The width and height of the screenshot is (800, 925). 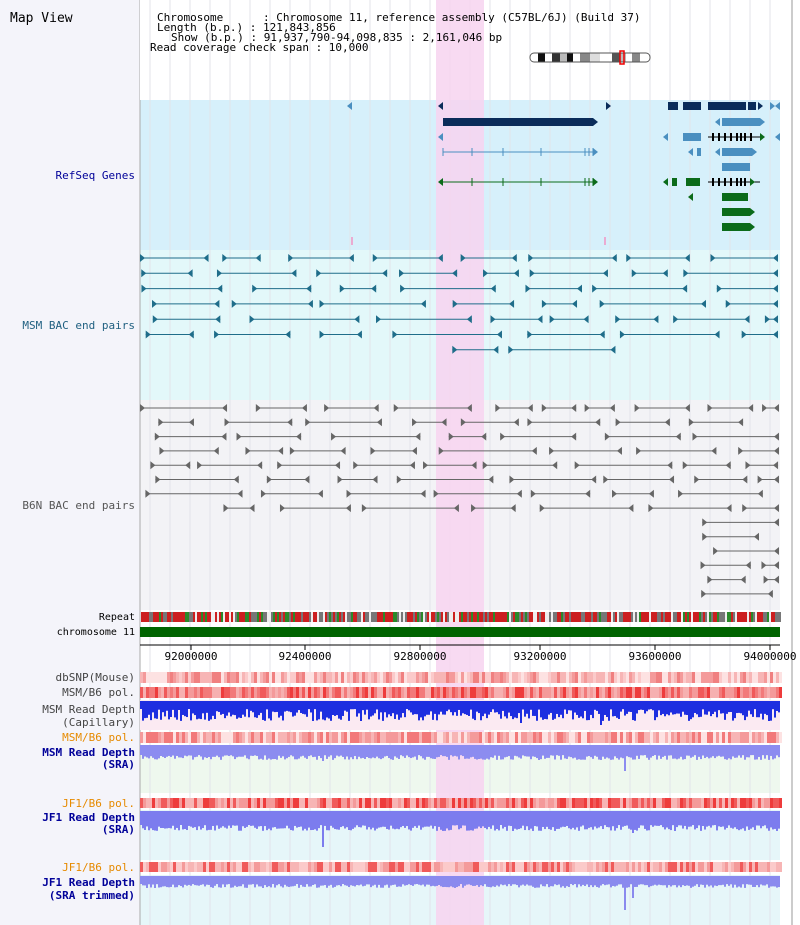 I want to click on right-margin, so click(x=790, y=462).